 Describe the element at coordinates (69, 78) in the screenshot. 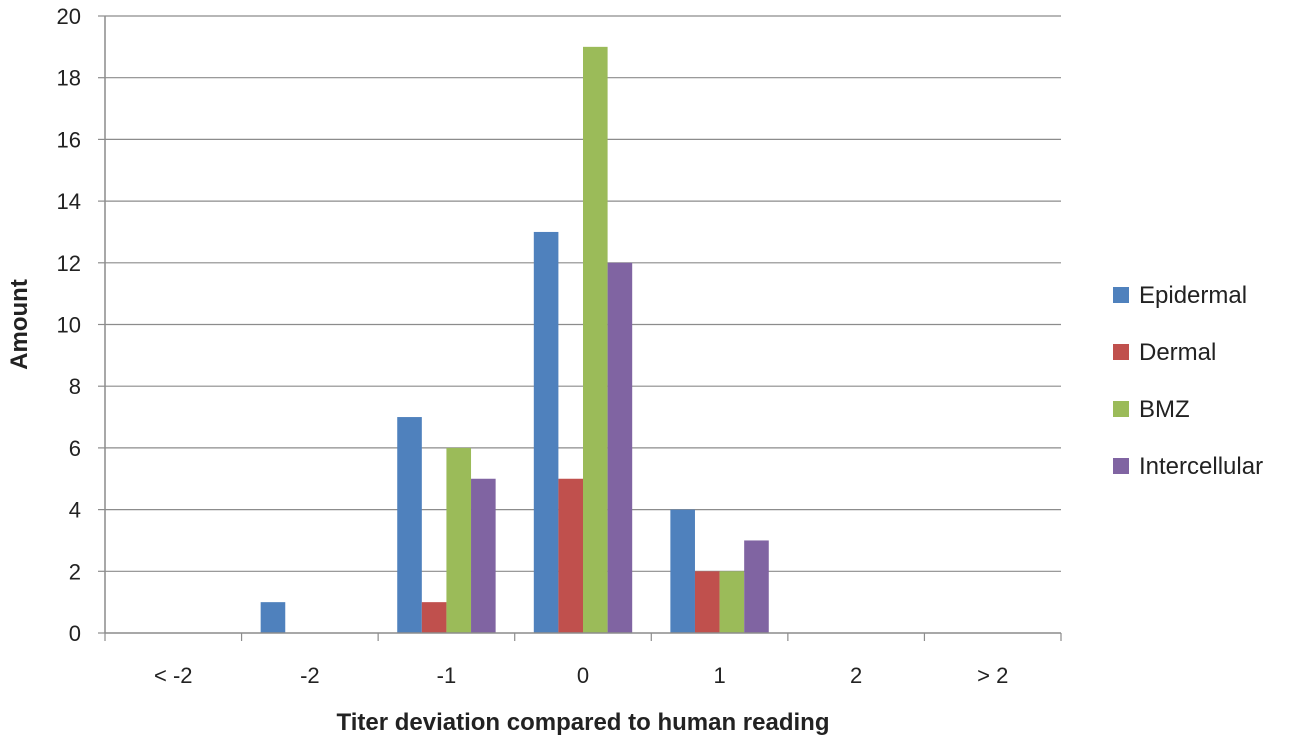

I see `y-tick-label: 18` at that location.